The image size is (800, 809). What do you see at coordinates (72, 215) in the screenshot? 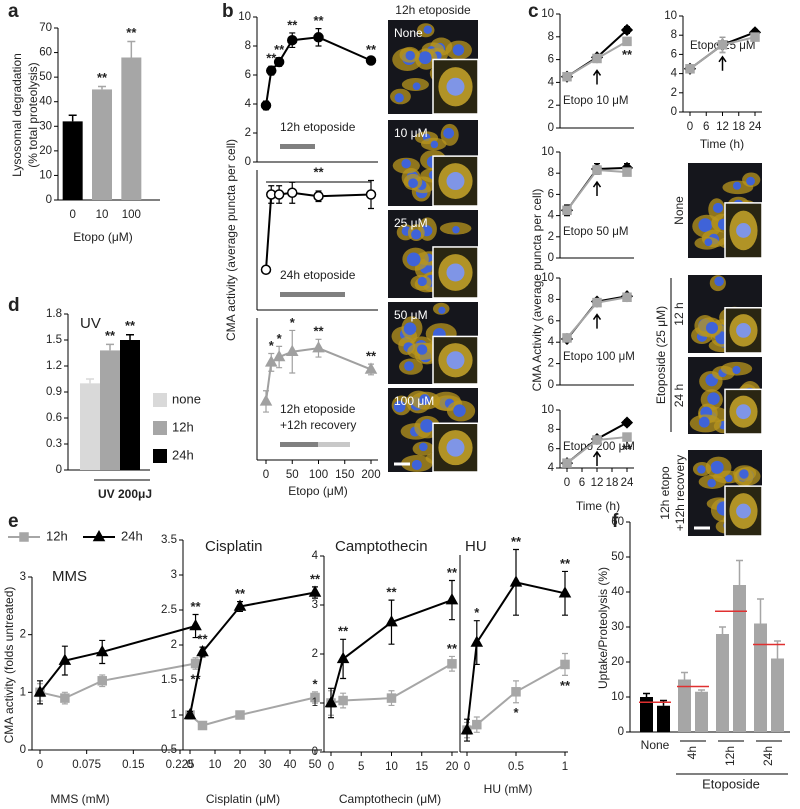
I see `x-tick-label: 0` at bounding box center [72, 215].